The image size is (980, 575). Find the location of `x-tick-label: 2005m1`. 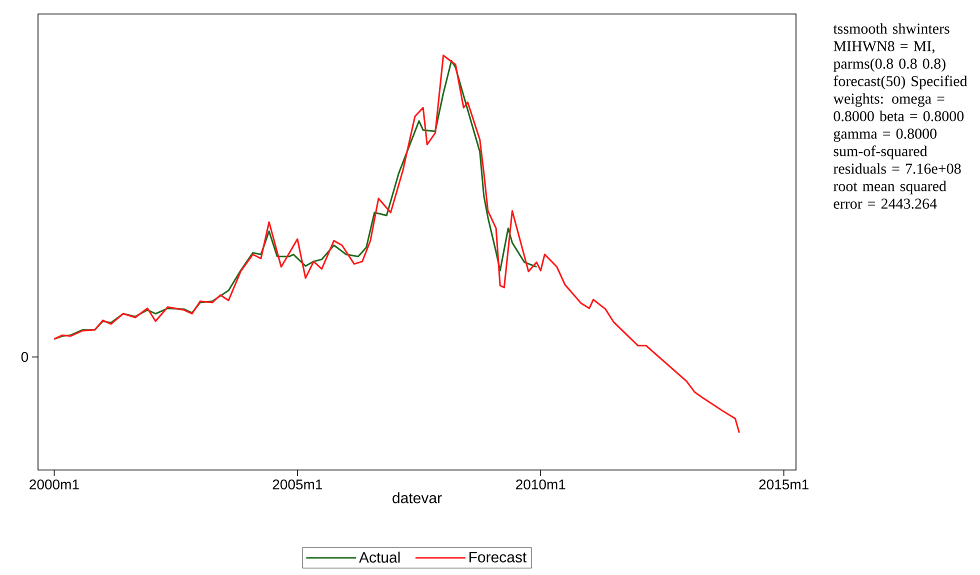

x-tick-label: 2005m1 is located at coordinates (297, 485).